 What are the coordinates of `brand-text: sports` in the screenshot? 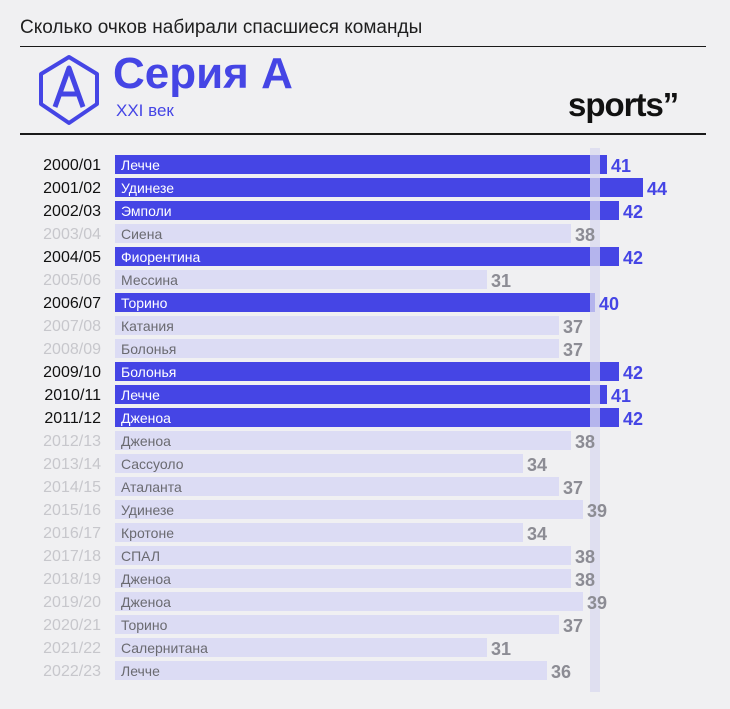 It's located at (616, 104).